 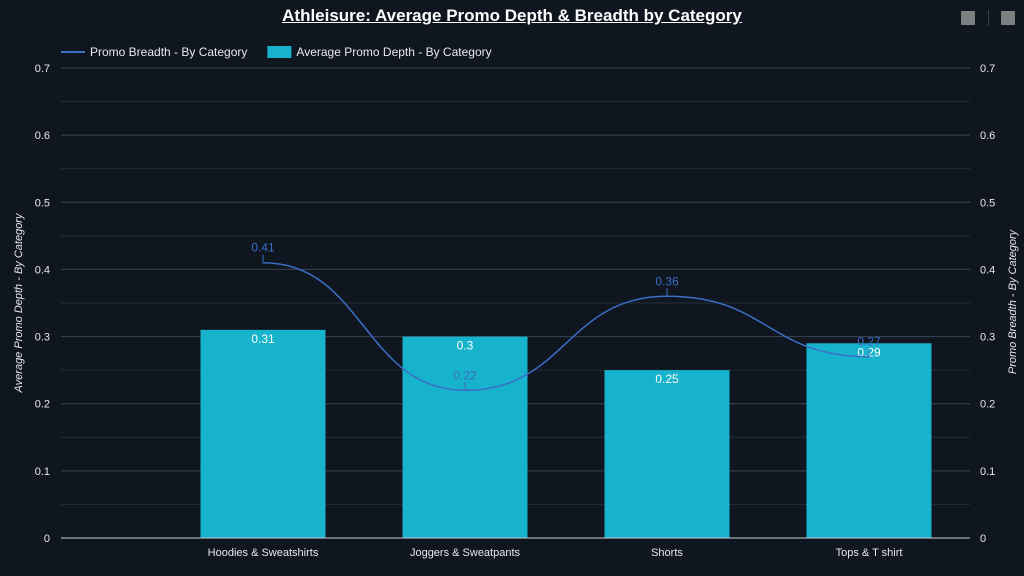 What do you see at coordinates (987, 405) in the screenshot?
I see `y2-tick-label: 0.2` at bounding box center [987, 405].